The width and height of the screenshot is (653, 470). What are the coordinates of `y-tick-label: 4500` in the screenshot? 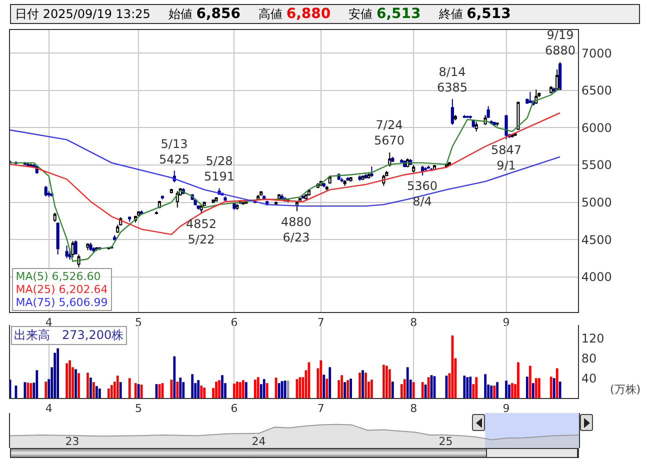 It's located at (596, 239).